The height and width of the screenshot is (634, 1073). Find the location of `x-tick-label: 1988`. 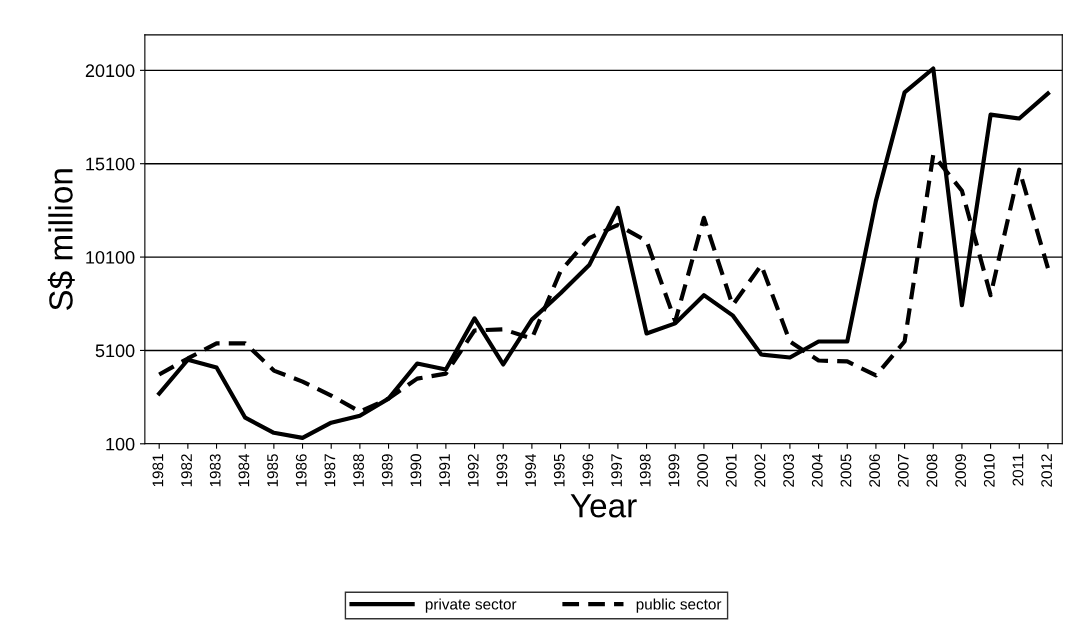

x-tick-label: 1988 is located at coordinates (358, 470).